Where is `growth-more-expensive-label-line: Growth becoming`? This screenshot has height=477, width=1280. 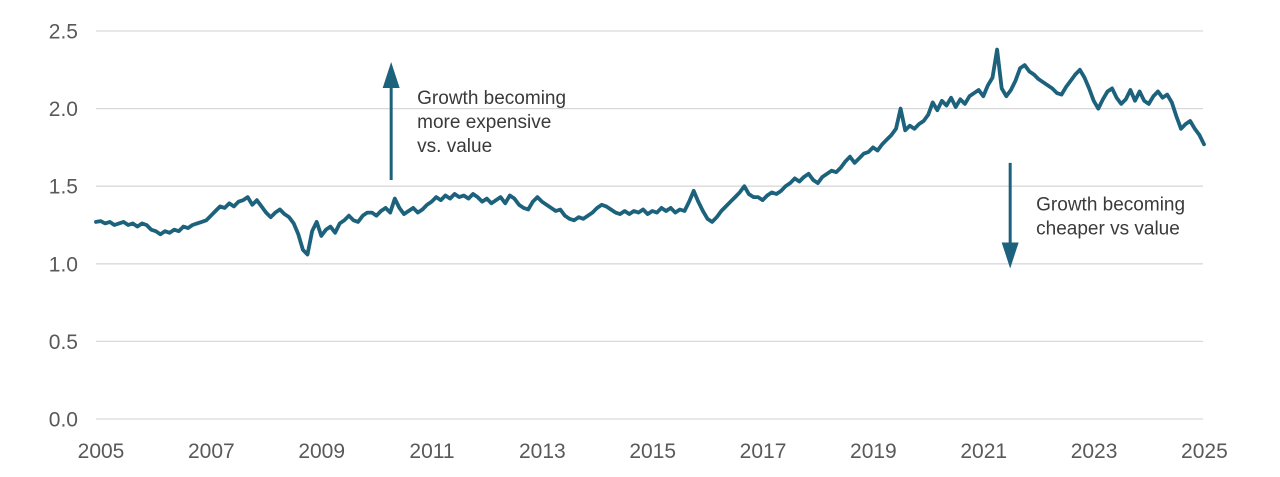
growth-more-expensive-label-line: Growth becoming is located at coordinates (491, 98).